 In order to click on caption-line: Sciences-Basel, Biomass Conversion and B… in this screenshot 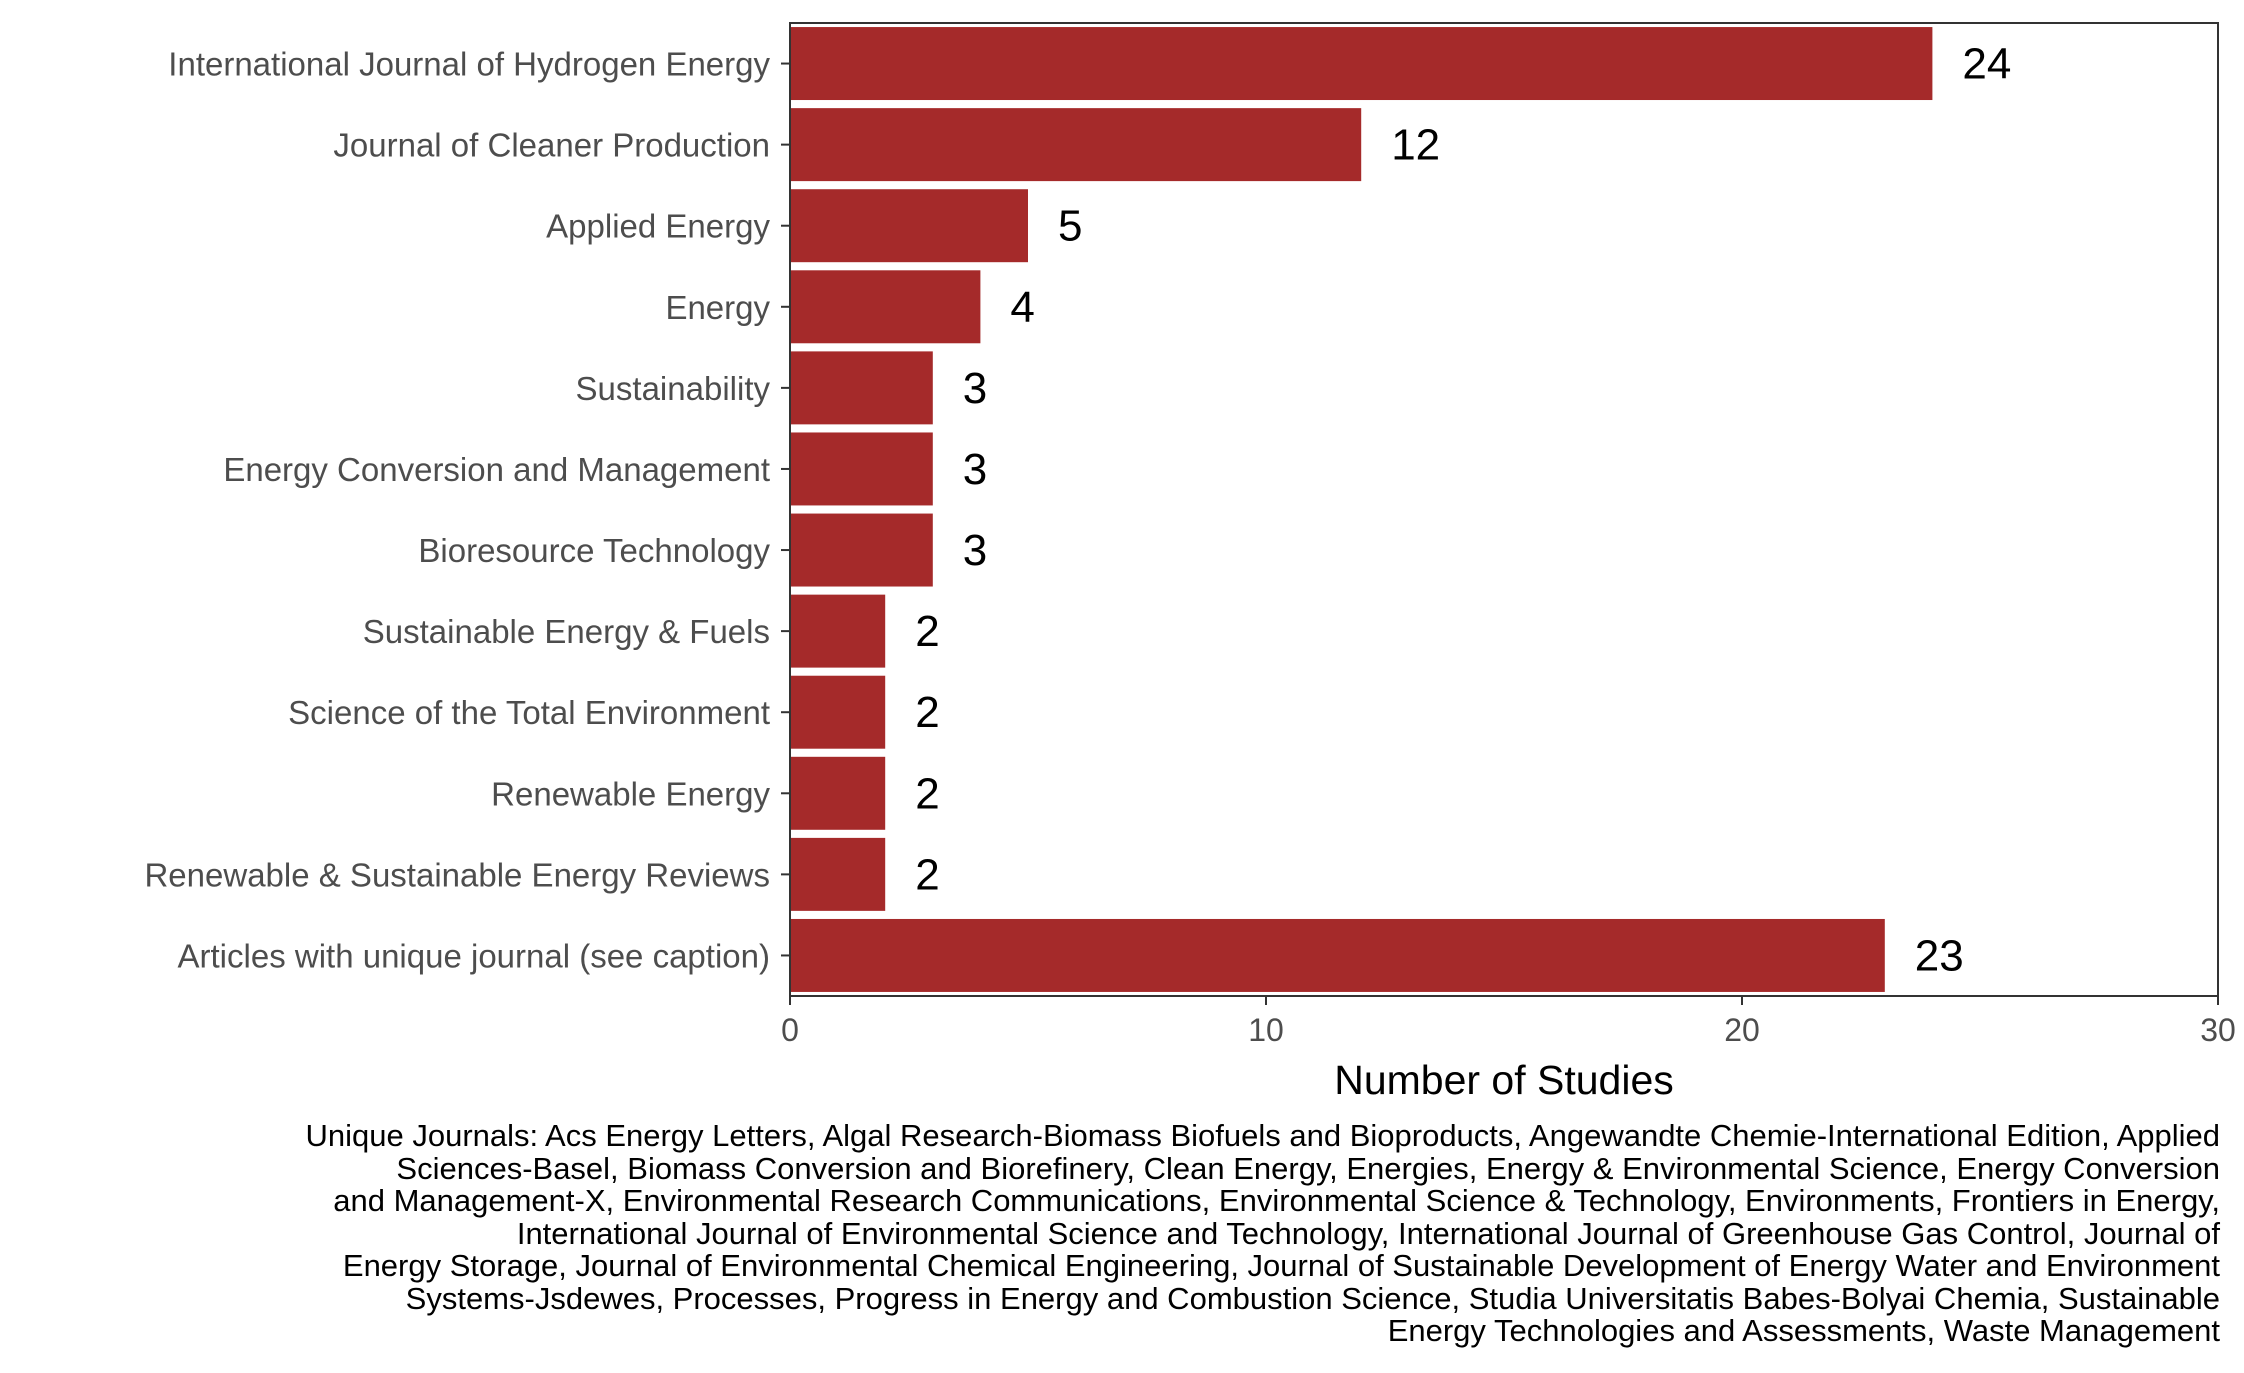, I will do `click(1308, 1168)`.